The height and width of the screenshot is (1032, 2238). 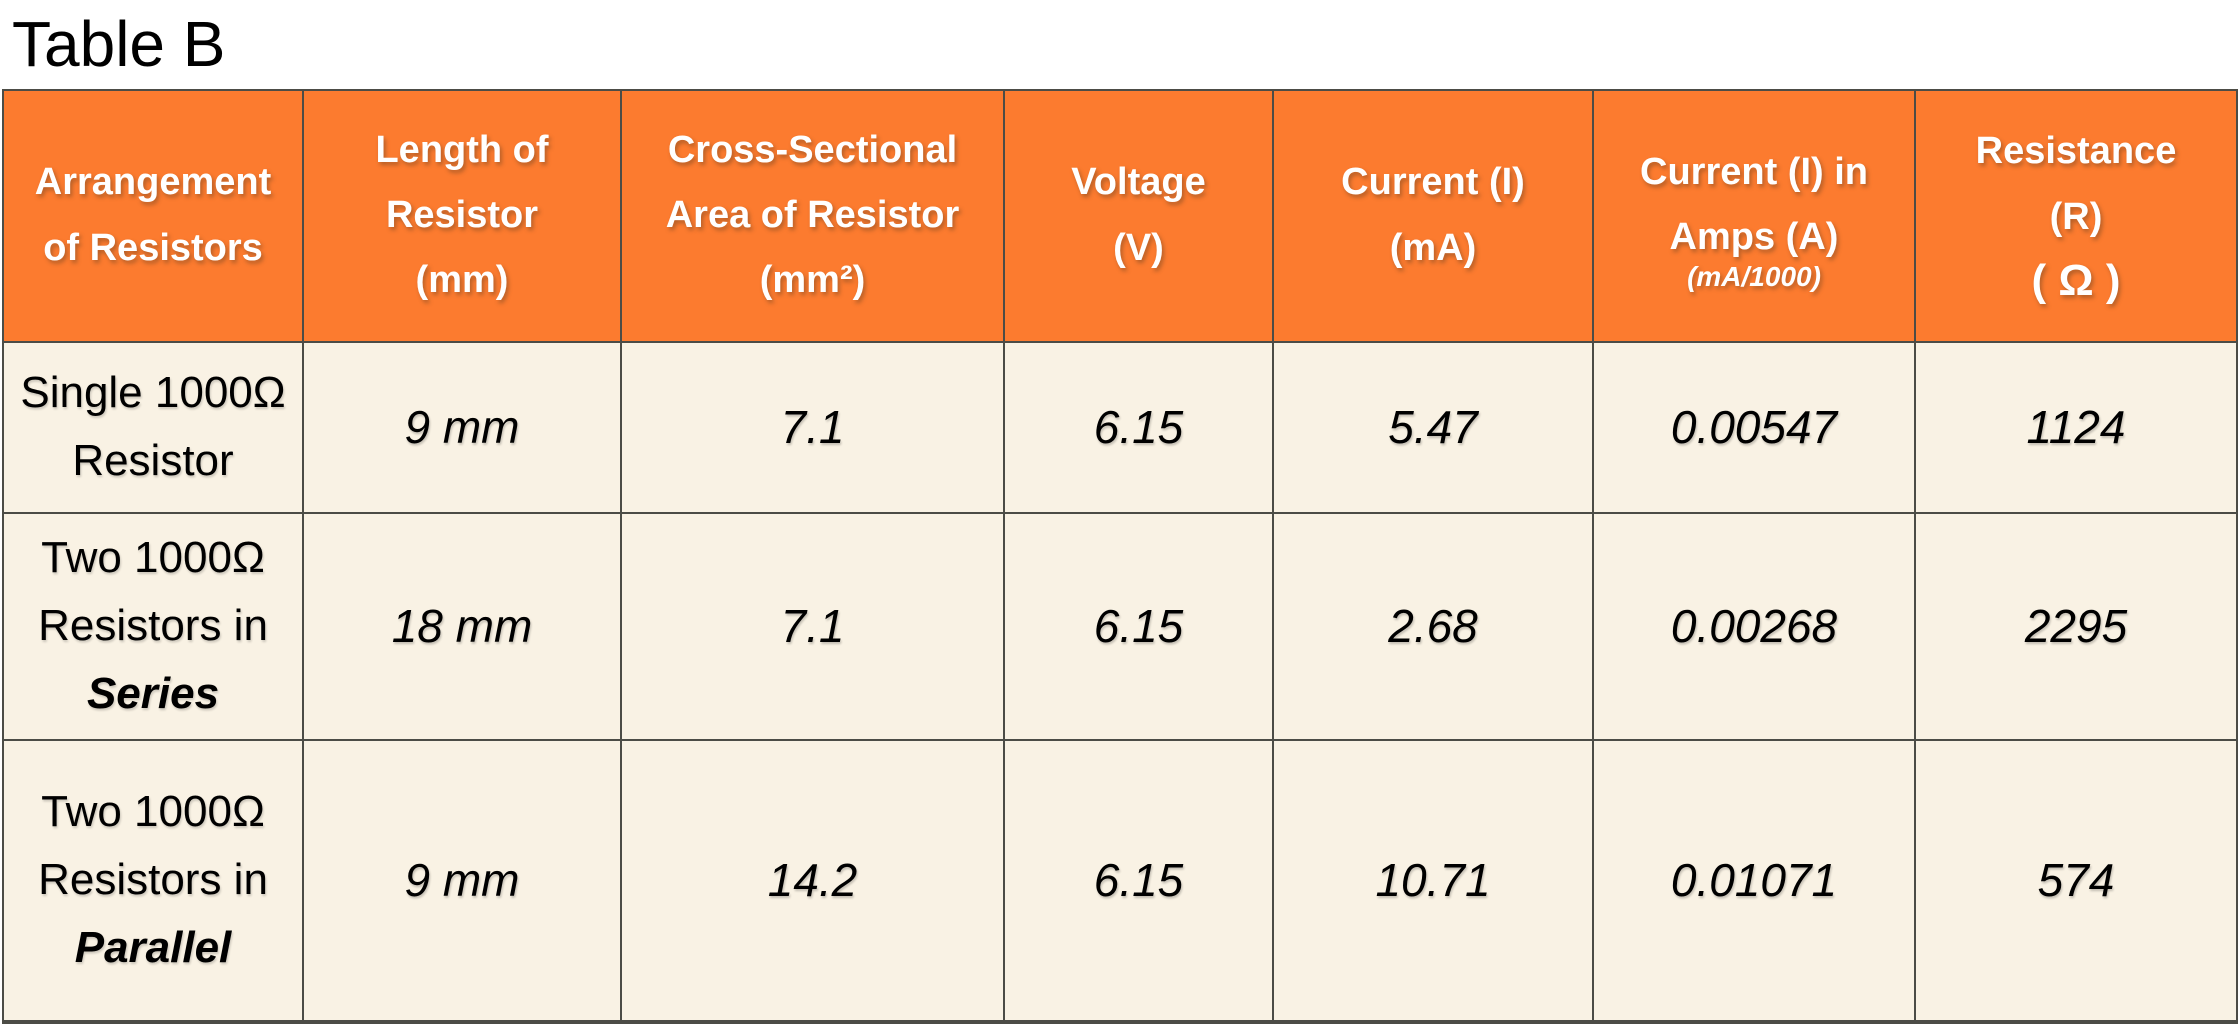 I want to click on header-line: (V), so click(x=1138, y=247).